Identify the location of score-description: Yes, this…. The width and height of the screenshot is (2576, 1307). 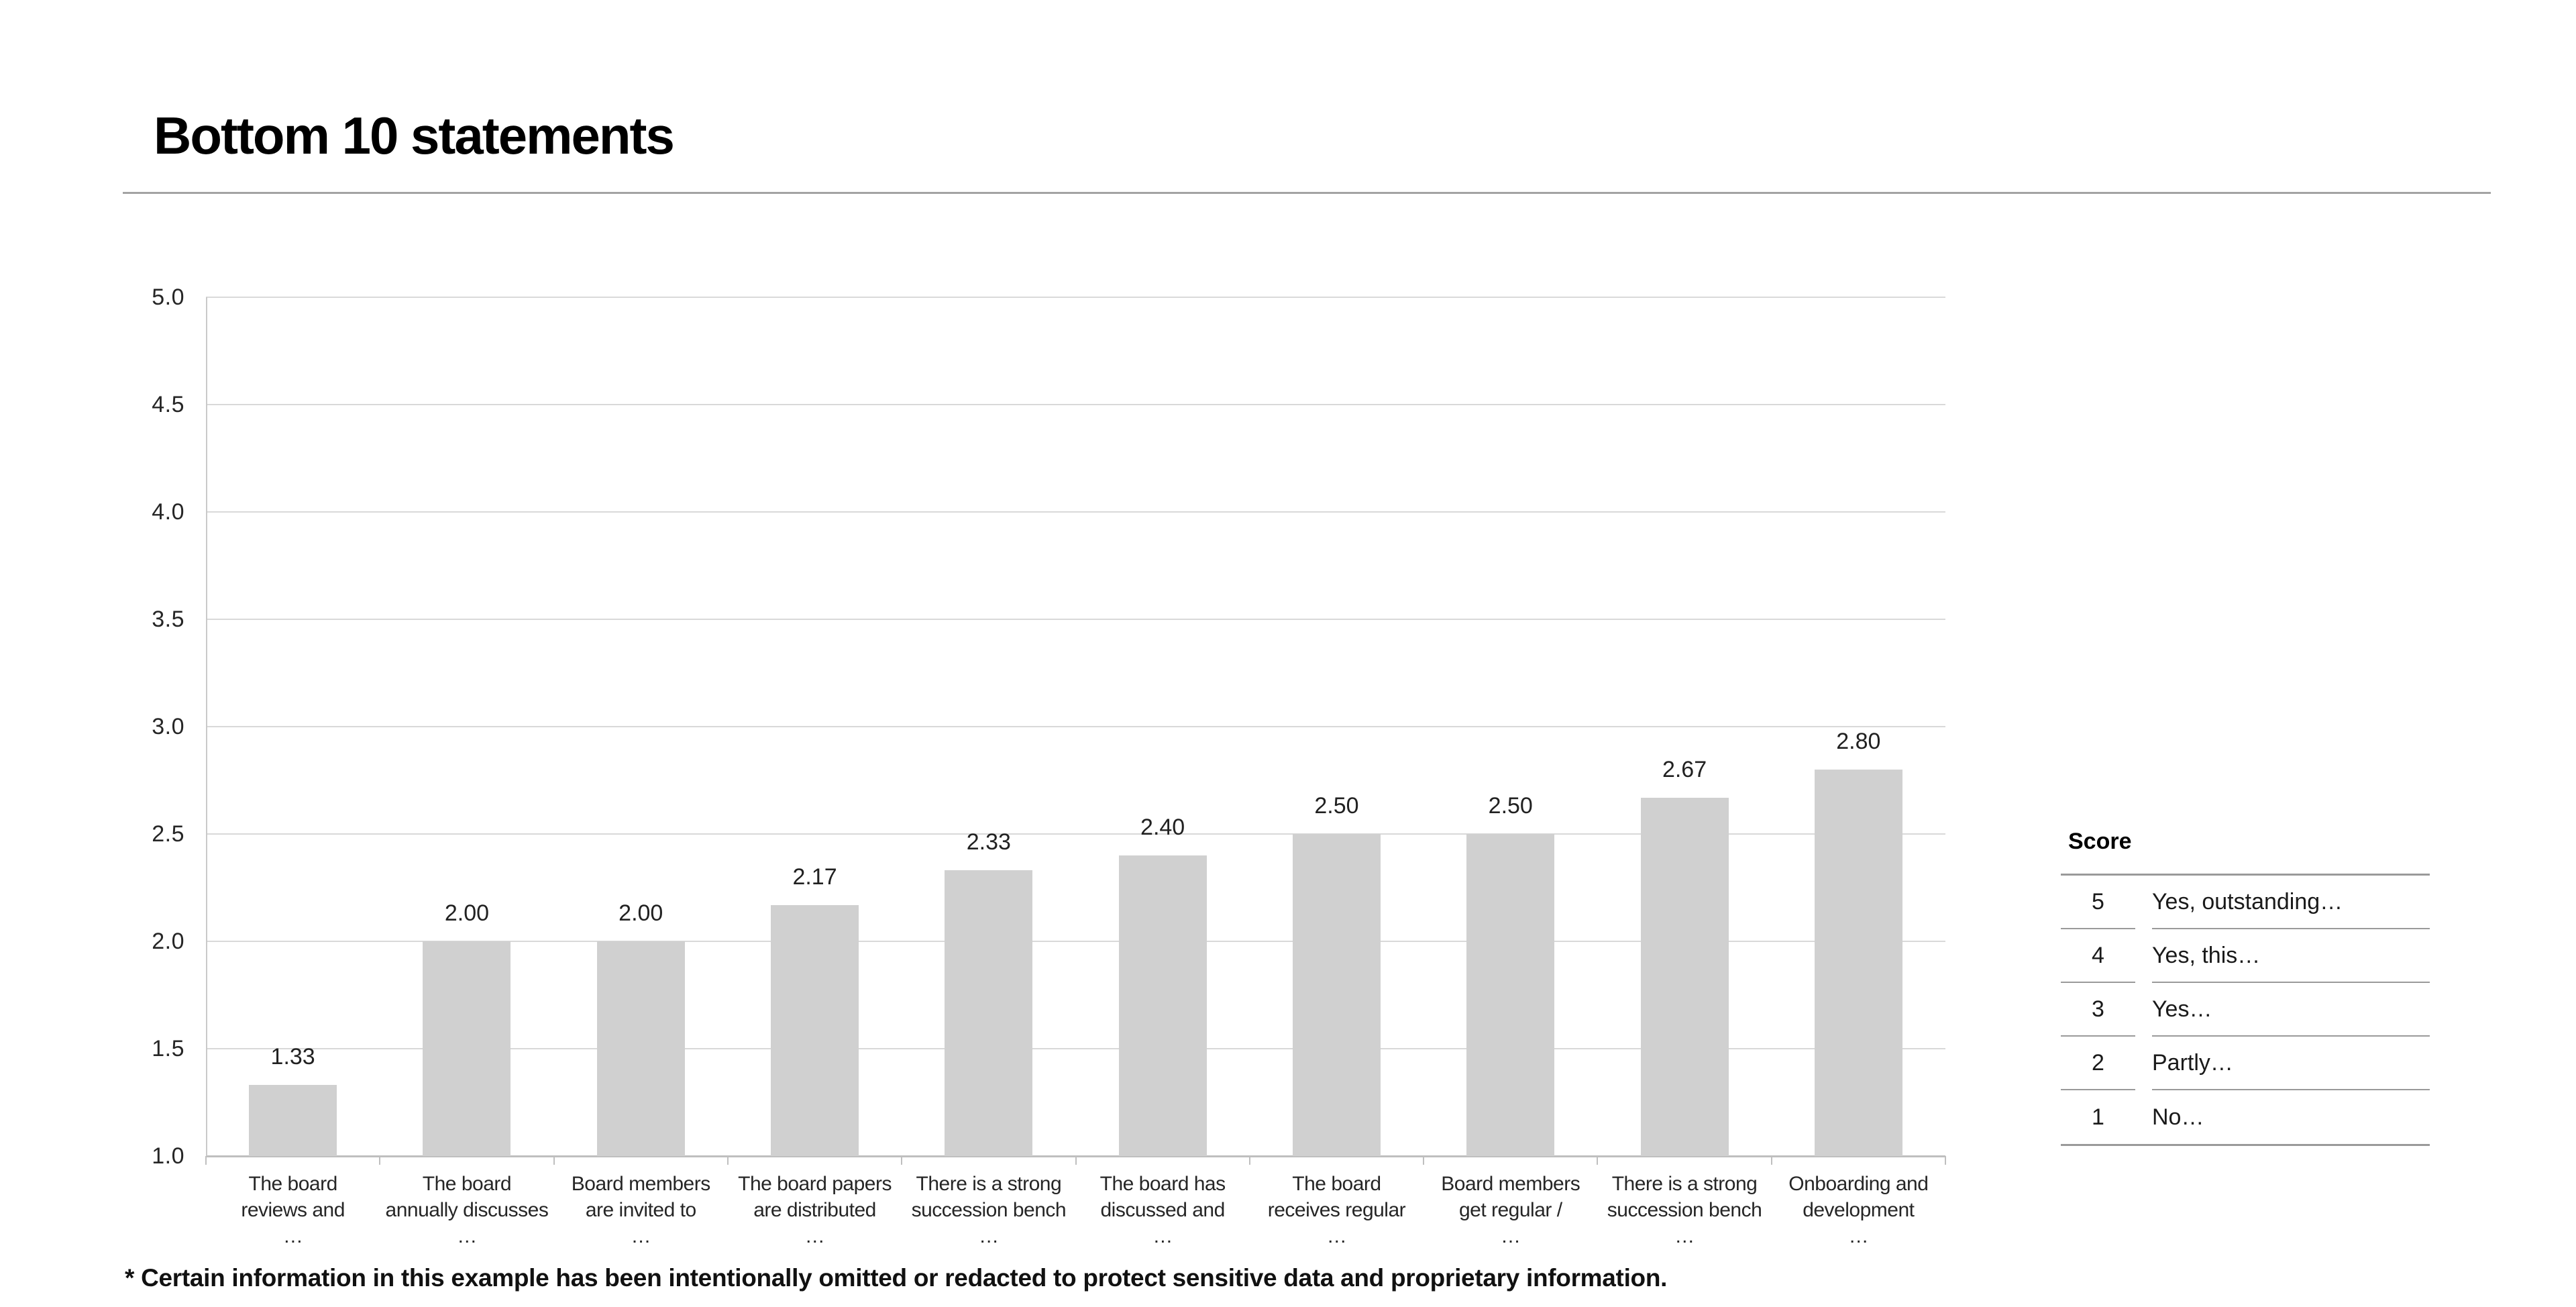
(2291, 956).